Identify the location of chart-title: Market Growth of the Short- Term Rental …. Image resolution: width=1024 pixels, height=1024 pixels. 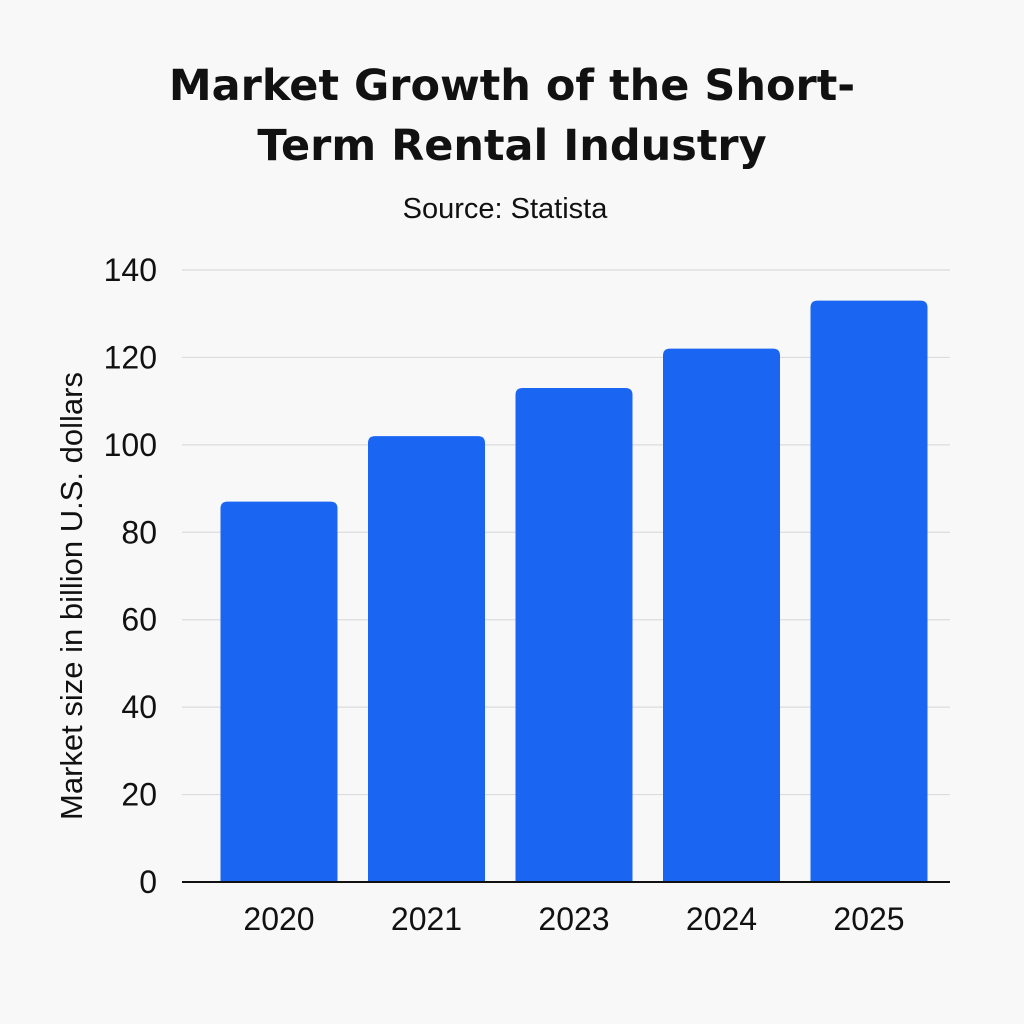
(512, 116).